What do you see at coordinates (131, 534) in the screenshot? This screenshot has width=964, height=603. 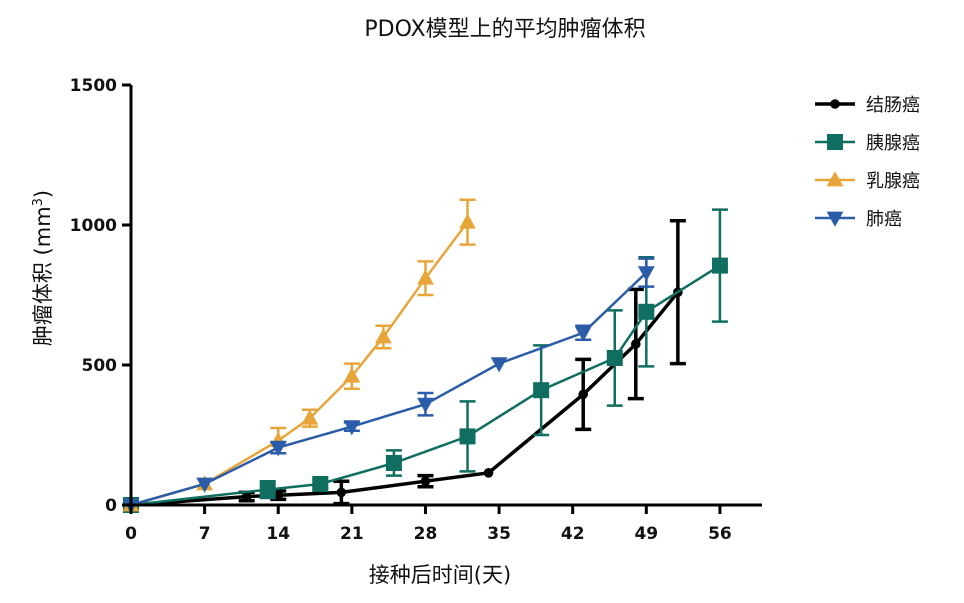 I see `x-tick-label: 0` at bounding box center [131, 534].